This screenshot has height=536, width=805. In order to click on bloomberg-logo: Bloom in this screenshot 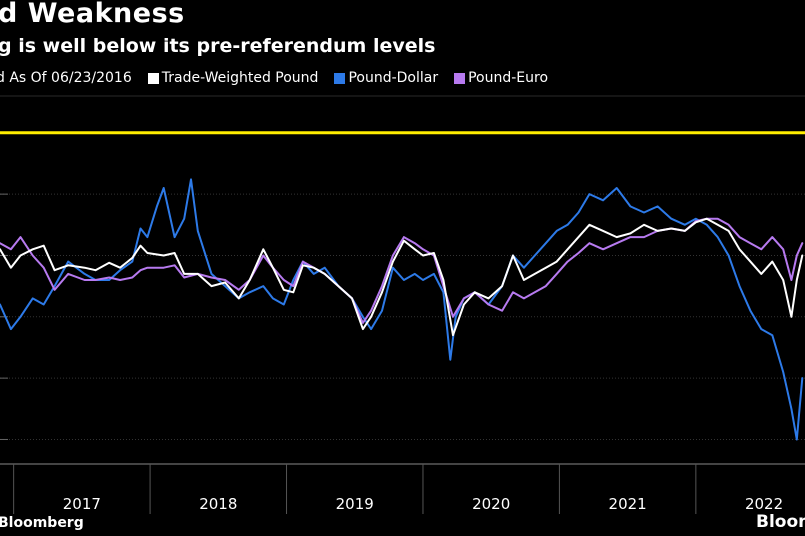, I will do `click(780, 522)`.